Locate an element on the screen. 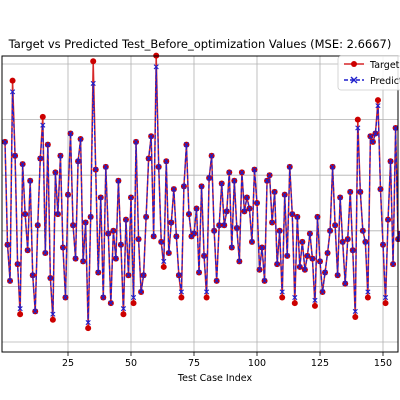 The image size is (400, 400). x-tick-label-1: 50 is located at coordinates (131, 363).